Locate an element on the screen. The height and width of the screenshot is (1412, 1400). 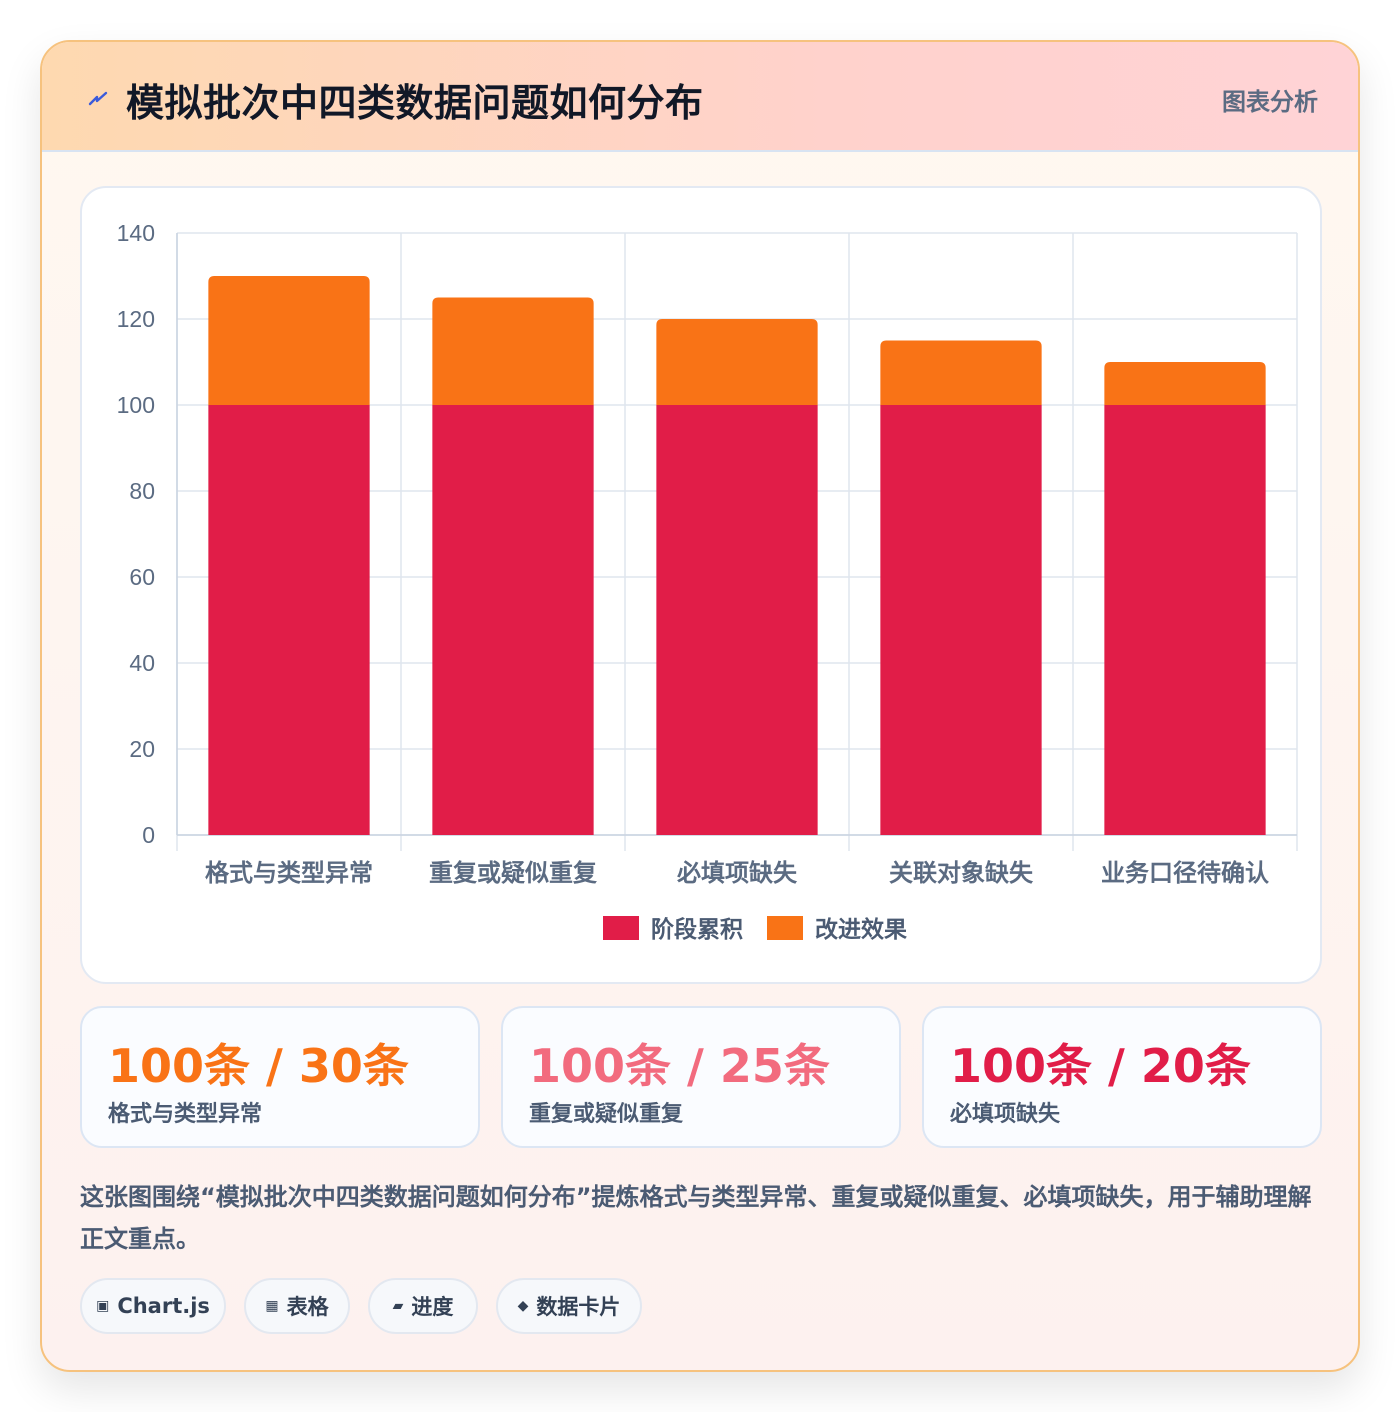
legend-label: 阶段累积 is located at coordinates (697, 929).